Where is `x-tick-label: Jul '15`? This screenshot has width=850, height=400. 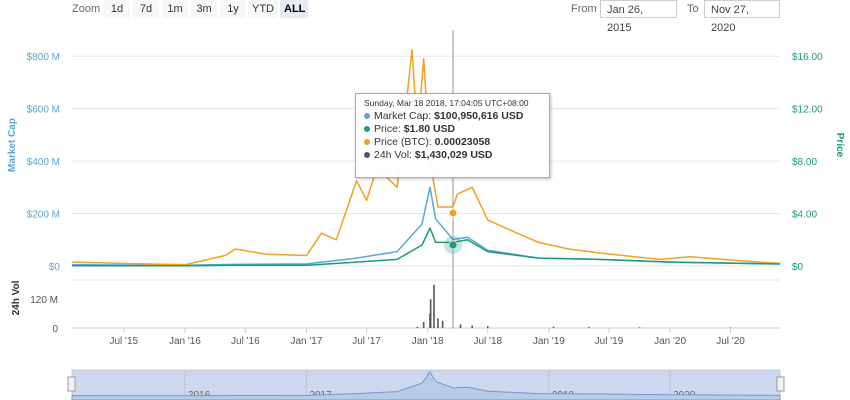 x-tick-label: Jul '15 is located at coordinates (124, 341).